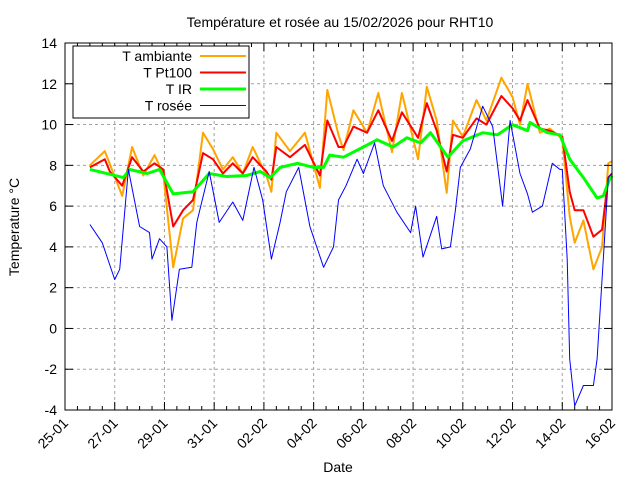 The height and width of the screenshot is (485, 640). Describe the element at coordinates (53, 165) in the screenshot. I see `y-tick-label: 8` at that location.